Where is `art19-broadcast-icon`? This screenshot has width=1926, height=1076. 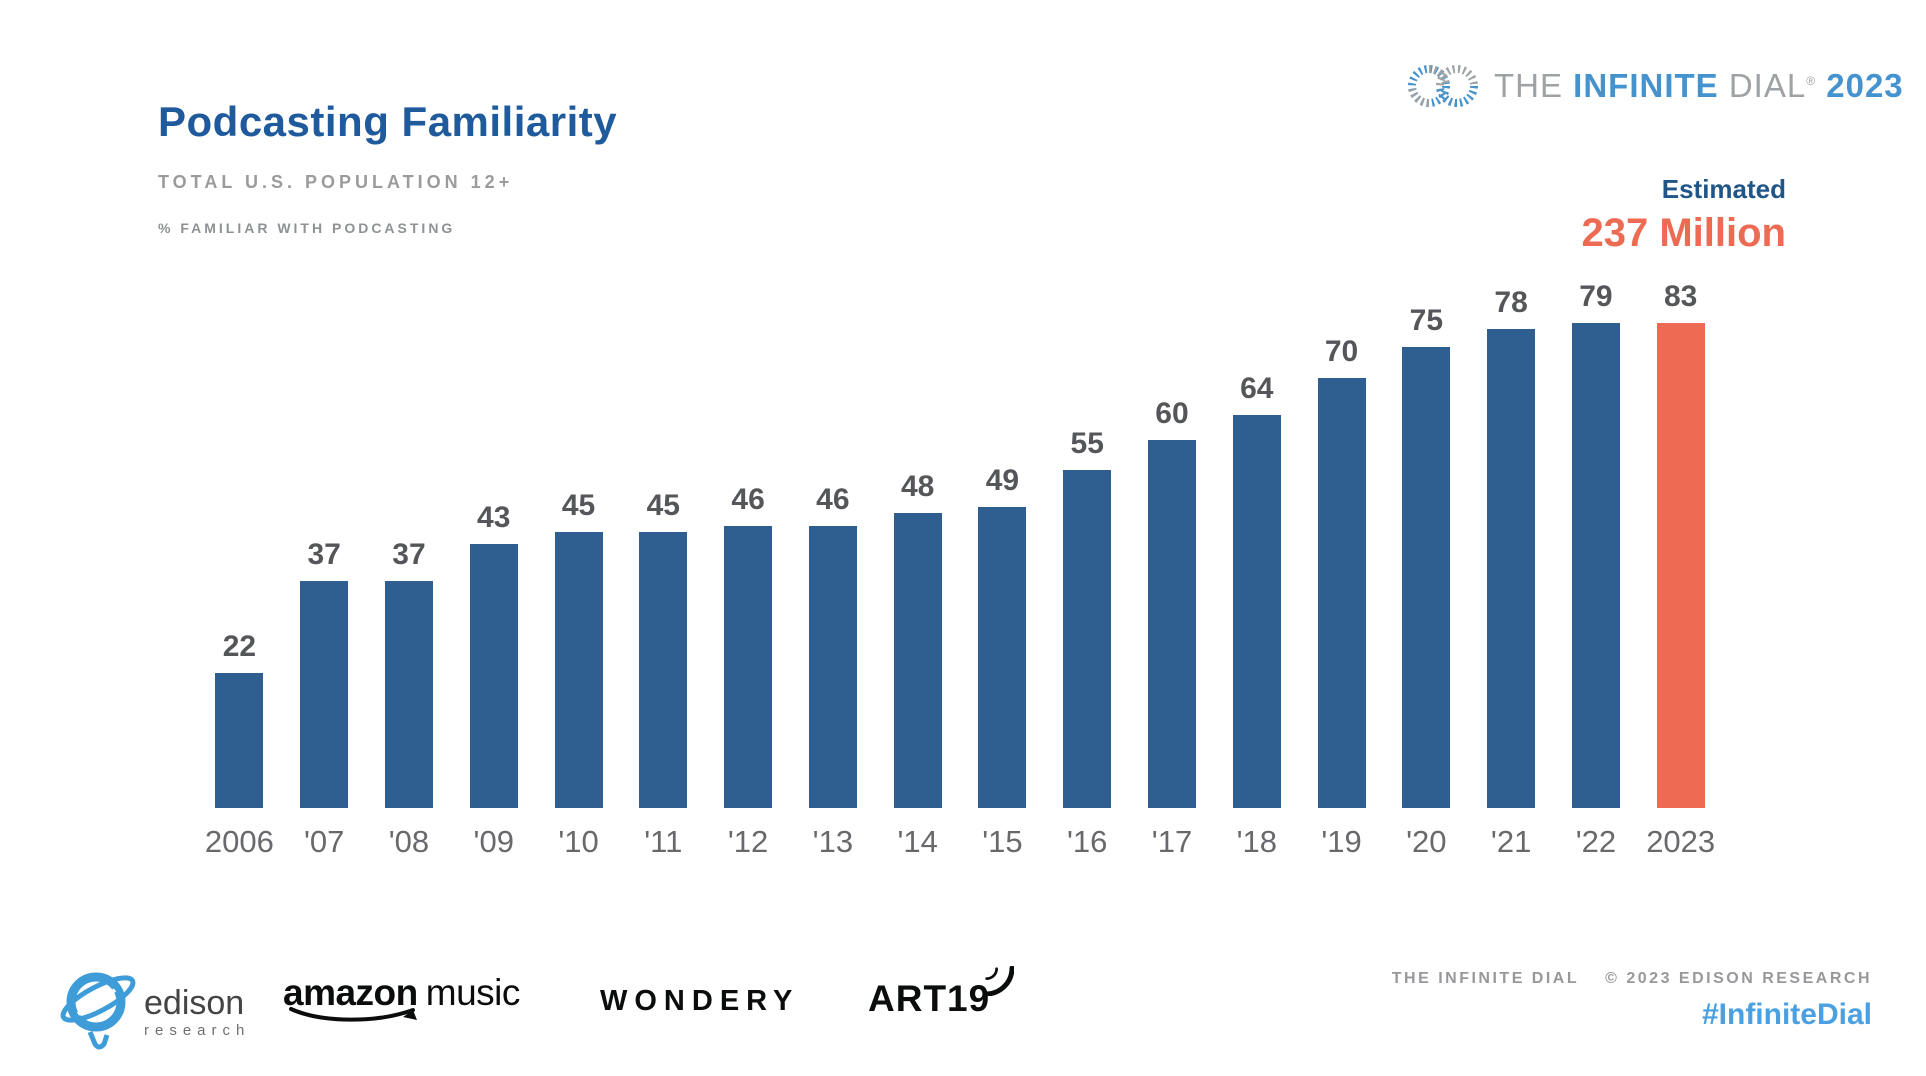 art19-broadcast-icon is located at coordinates (999, 981).